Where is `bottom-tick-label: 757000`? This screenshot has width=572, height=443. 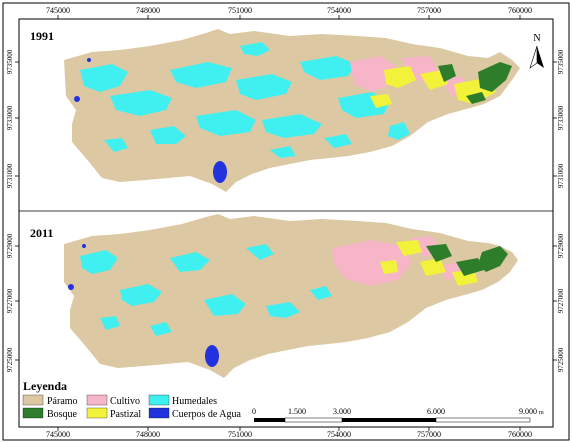 bottom-tick-label: 757000 is located at coordinates (429, 434).